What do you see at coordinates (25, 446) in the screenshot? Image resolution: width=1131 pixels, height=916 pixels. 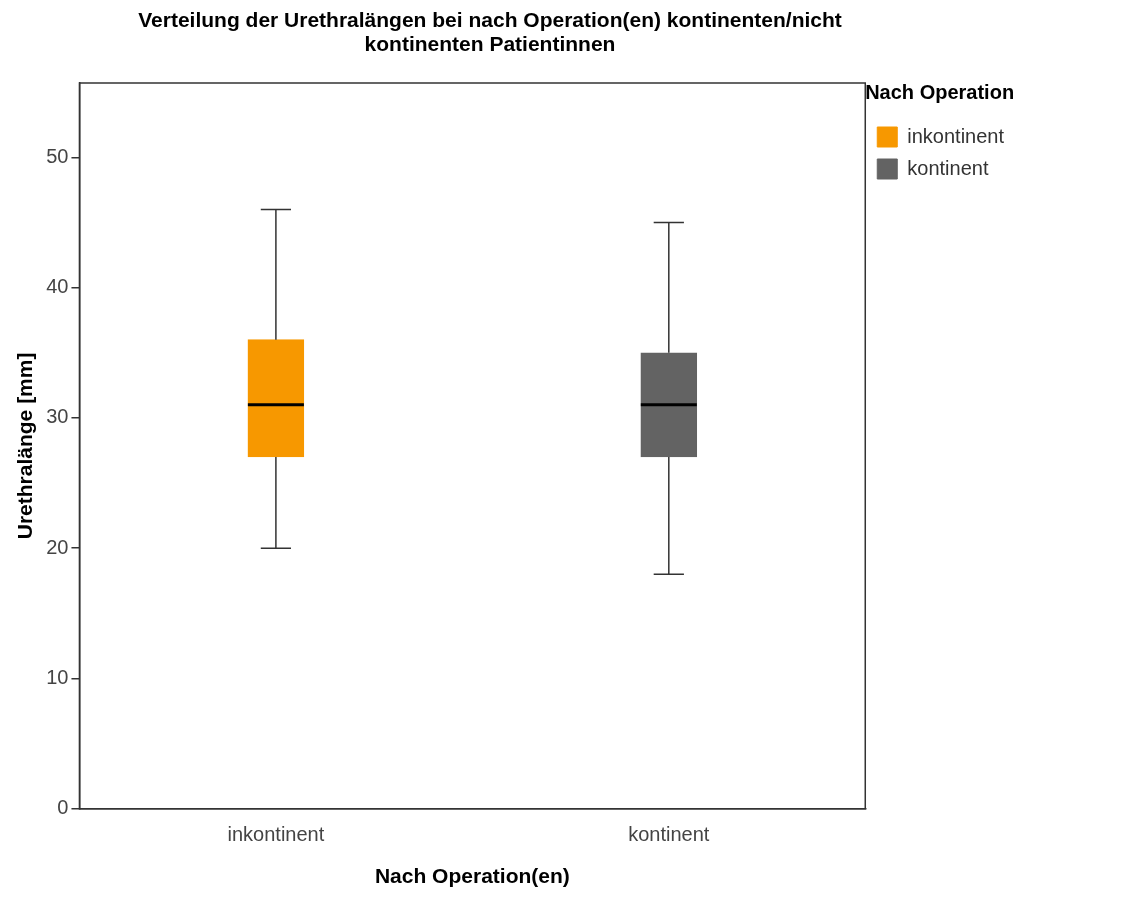 I see `y-axis-title: Urethralänge [mm]` at bounding box center [25, 446].